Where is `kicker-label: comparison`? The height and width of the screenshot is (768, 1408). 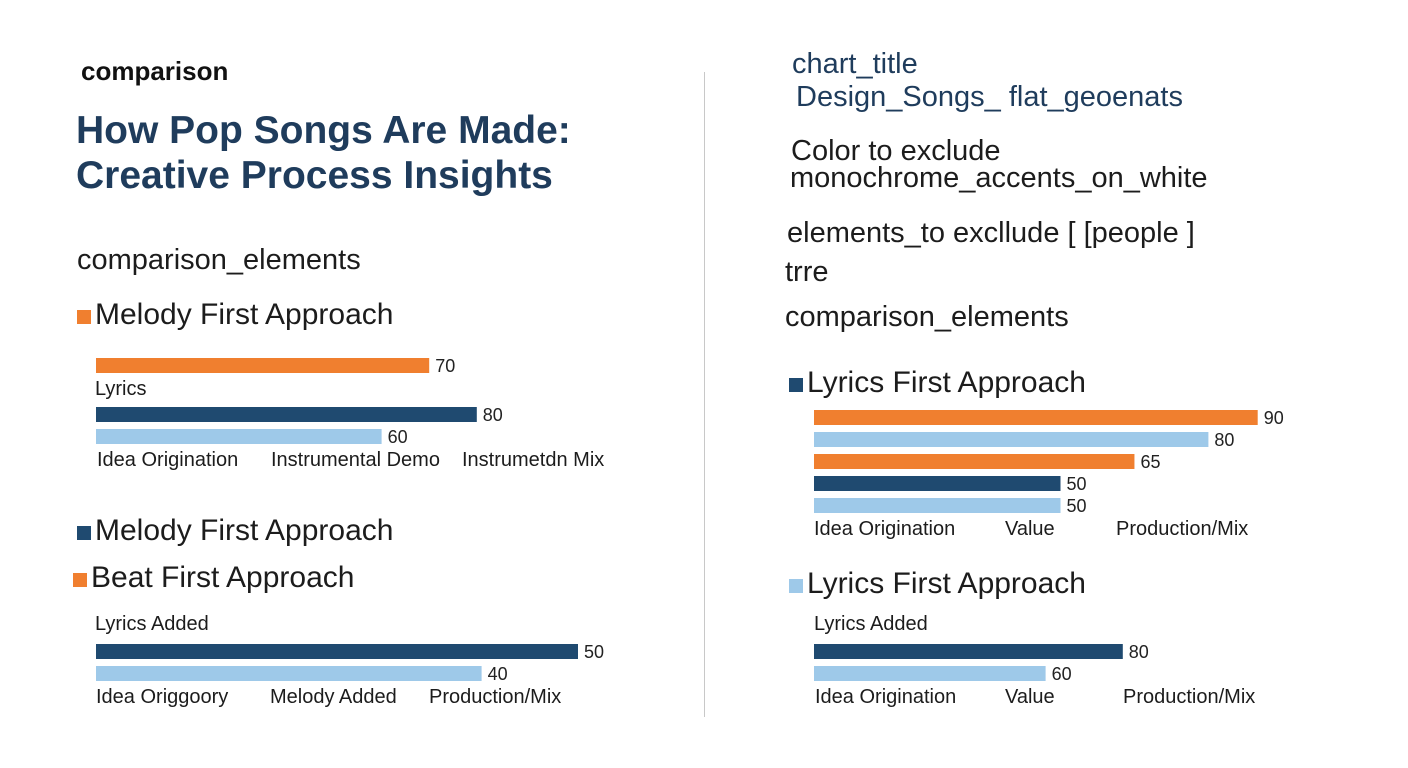 kicker-label: comparison is located at coordinates (155, 71).